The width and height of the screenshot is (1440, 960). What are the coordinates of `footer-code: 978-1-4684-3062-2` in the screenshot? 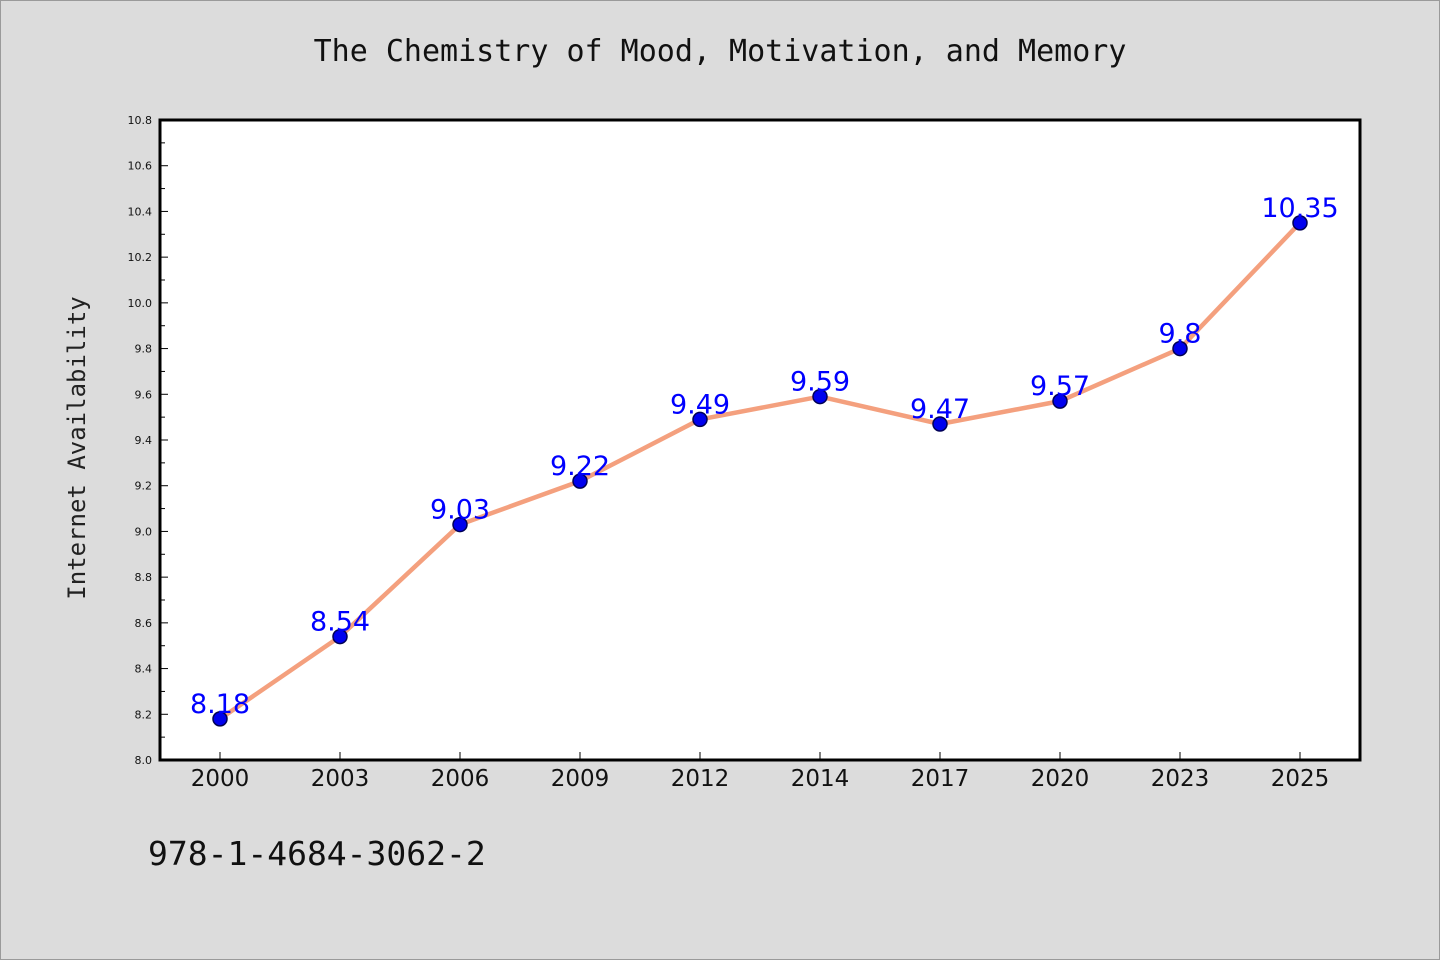 It's located at (317, 853).